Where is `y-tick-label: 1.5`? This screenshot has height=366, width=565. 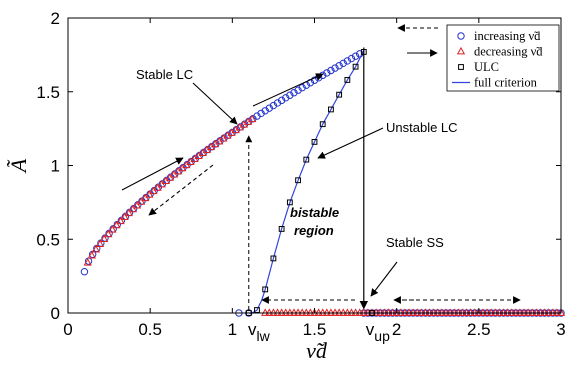 y-tick-label: 1.5 is located at coordinates (48, 92).